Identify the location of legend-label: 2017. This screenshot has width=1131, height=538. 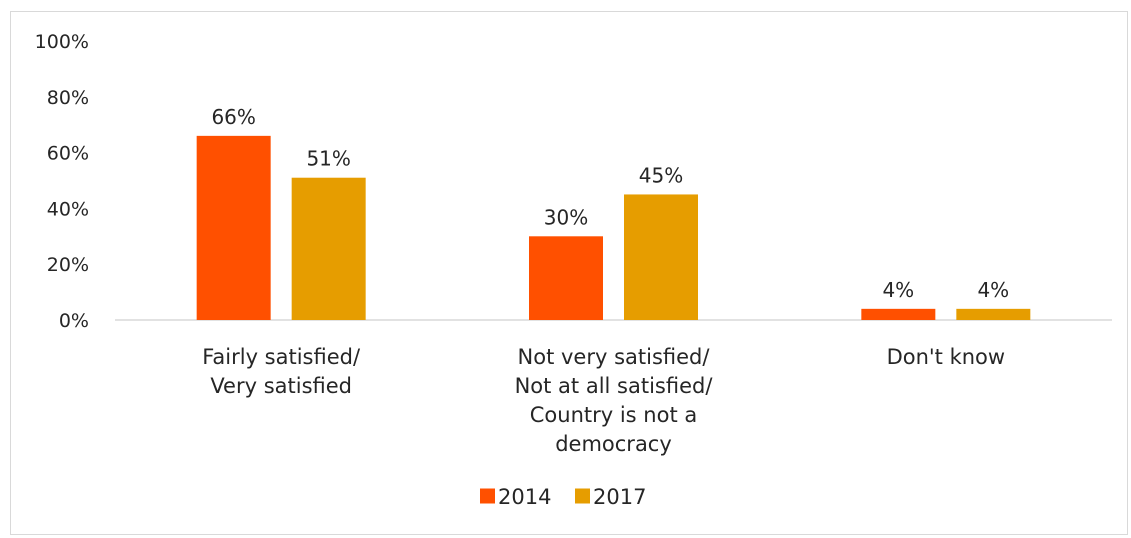
(619, 497).